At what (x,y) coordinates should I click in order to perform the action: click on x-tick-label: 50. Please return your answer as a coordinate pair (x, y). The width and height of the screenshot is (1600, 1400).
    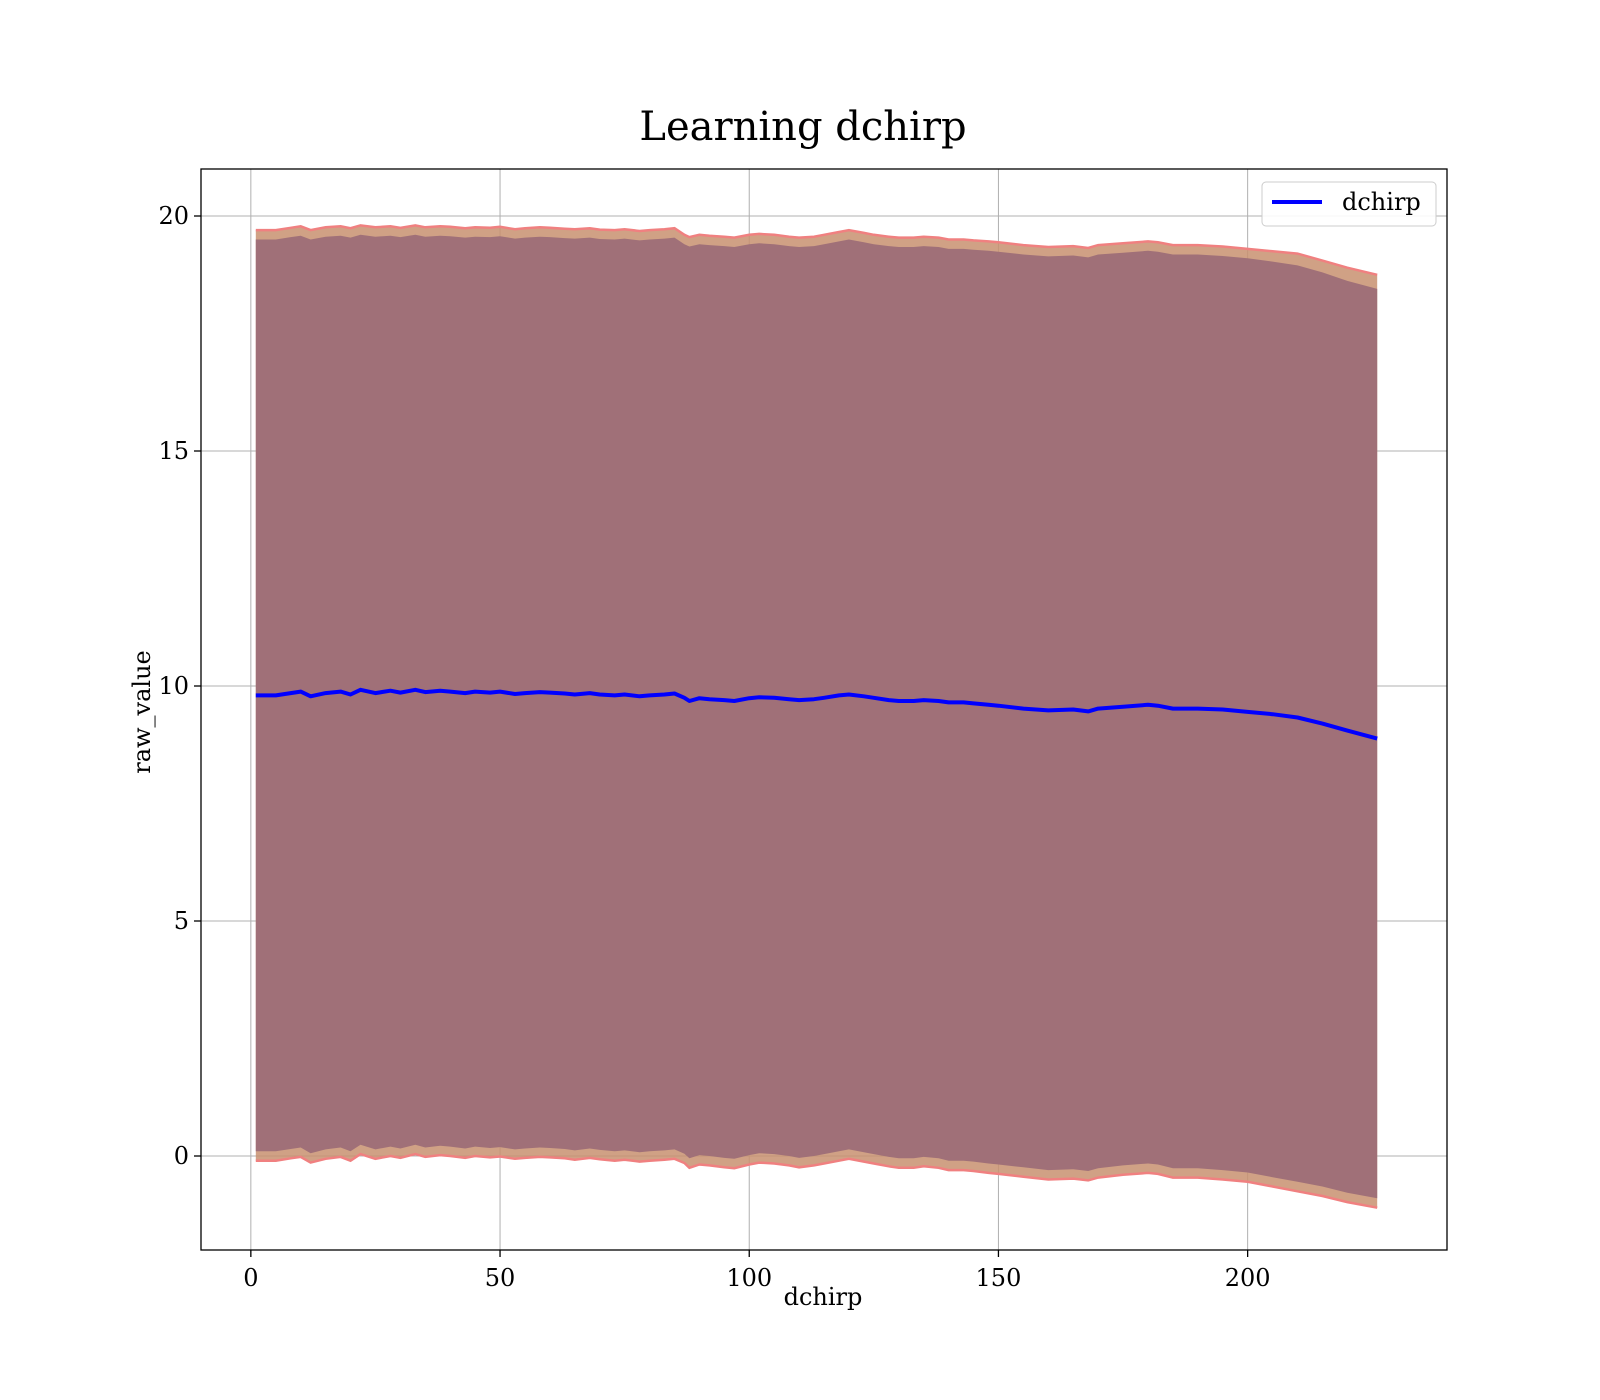
    Looking at the image, I should click on (500, 1278).